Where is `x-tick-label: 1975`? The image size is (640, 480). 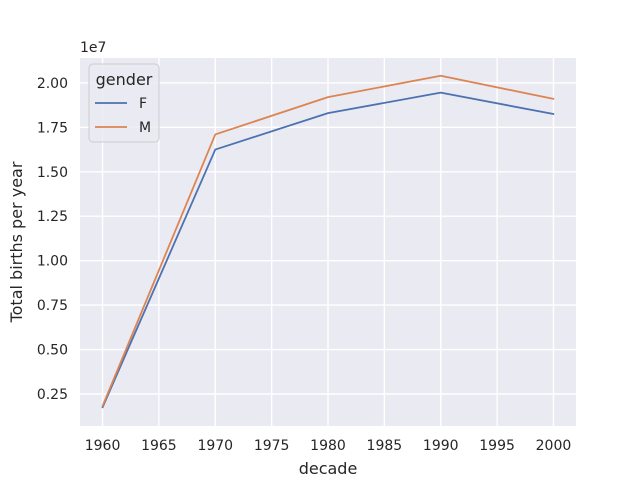 x-tick-label: 1975 is located at coordinates (272, 446).